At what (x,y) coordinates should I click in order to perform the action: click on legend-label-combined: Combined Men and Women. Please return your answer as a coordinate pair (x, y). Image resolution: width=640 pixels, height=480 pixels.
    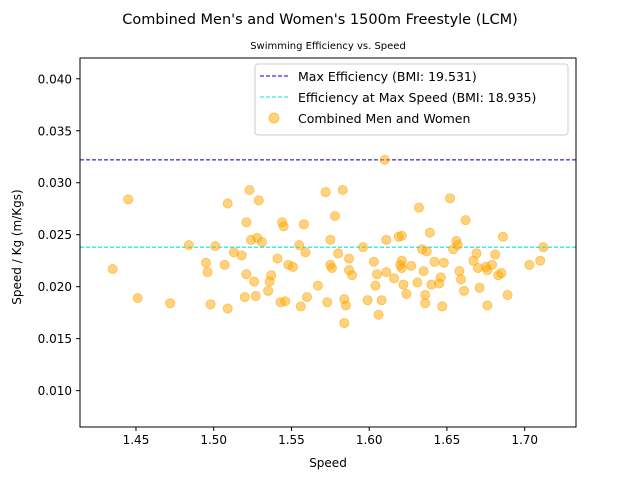
    Looking at the image, I should click on (384, 118).